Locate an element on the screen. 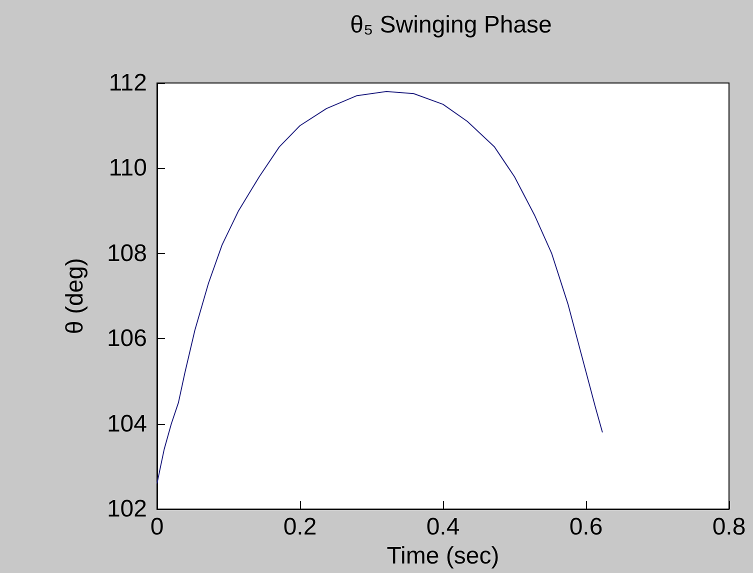 The height and width of the screenshot is (573, 753). y-tick-label: 112 is located at coordinates (127, 83).